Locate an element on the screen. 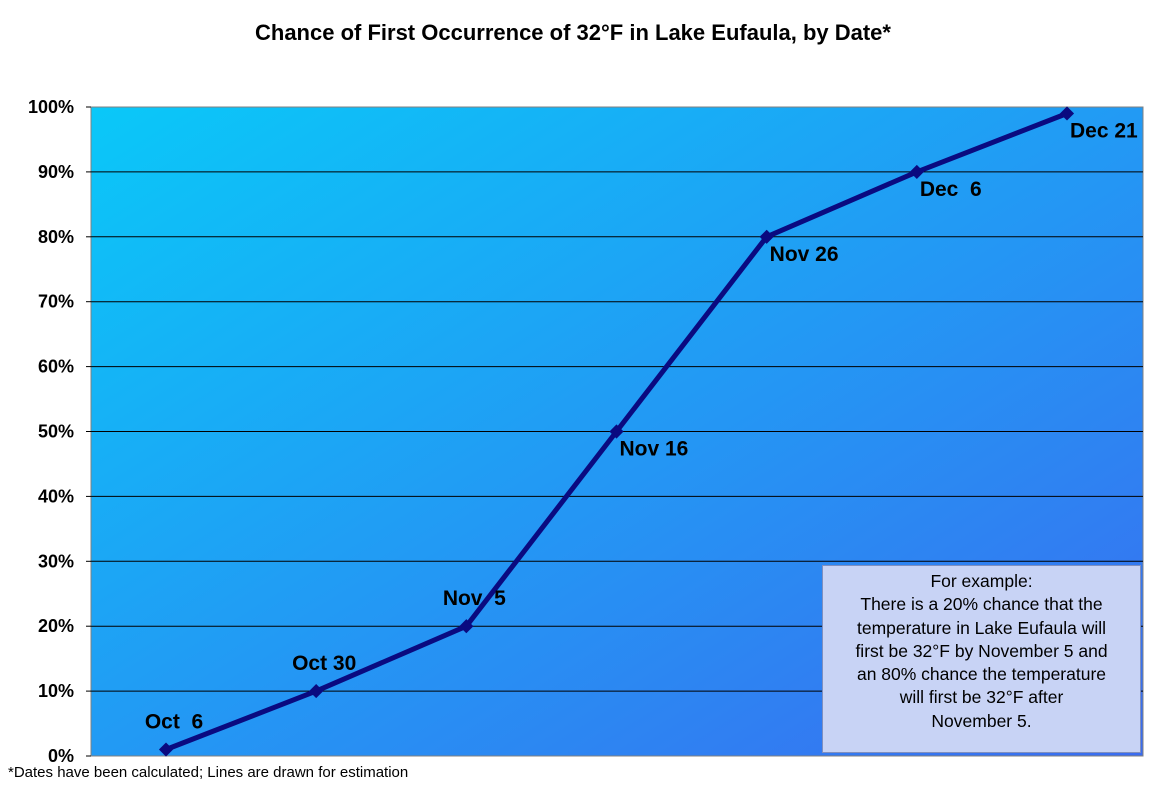 The width and height of the screenshot is (1161, 790). y-tick-label: 10% is located at coordinates (56, 691).